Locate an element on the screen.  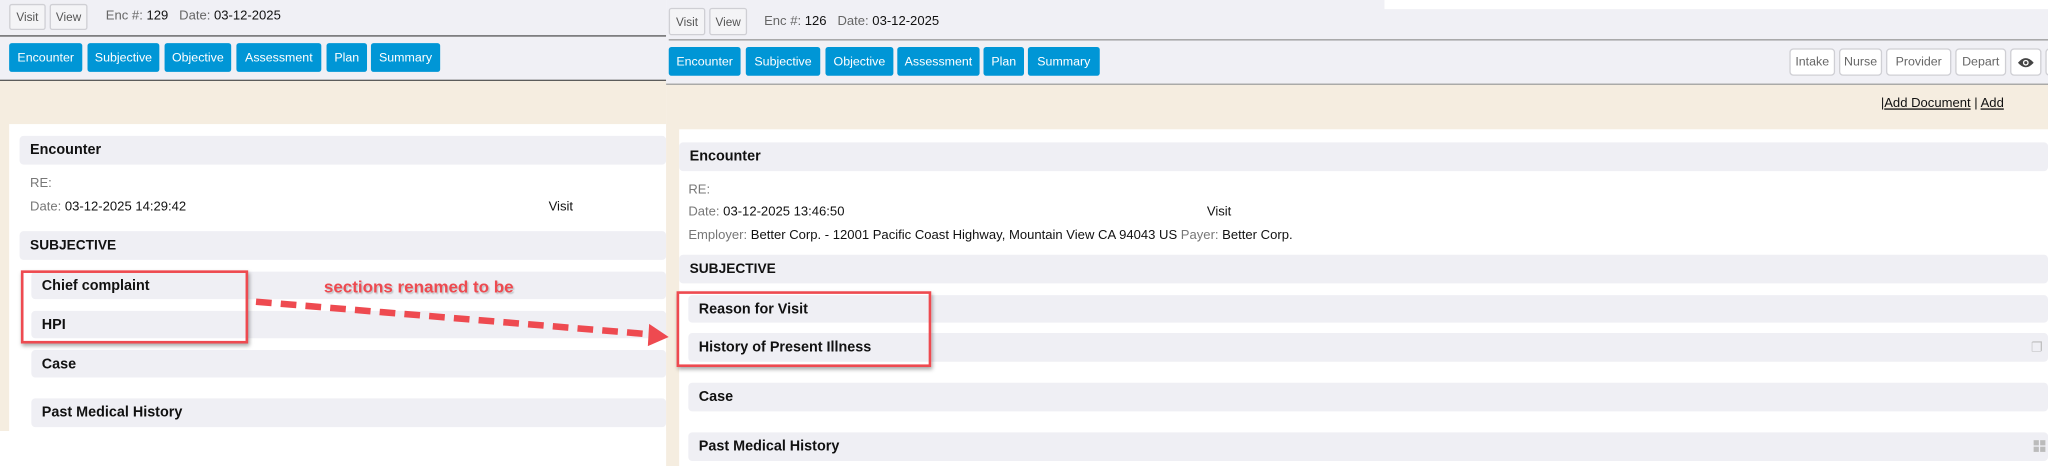
enc-number: 129 is located at coordinates (157, 16).